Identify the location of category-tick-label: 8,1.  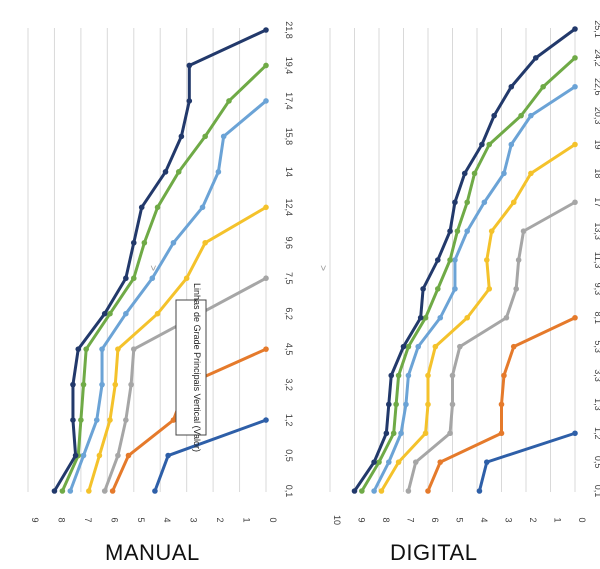
(596, 317).